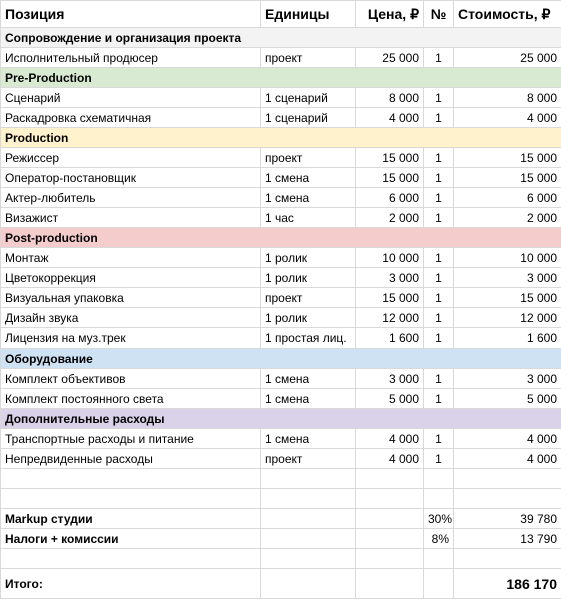  Describe the element at coordinates (130, 458) in the screenshot. I see `item-name-cell: Непредвиденные расходы` at that location.